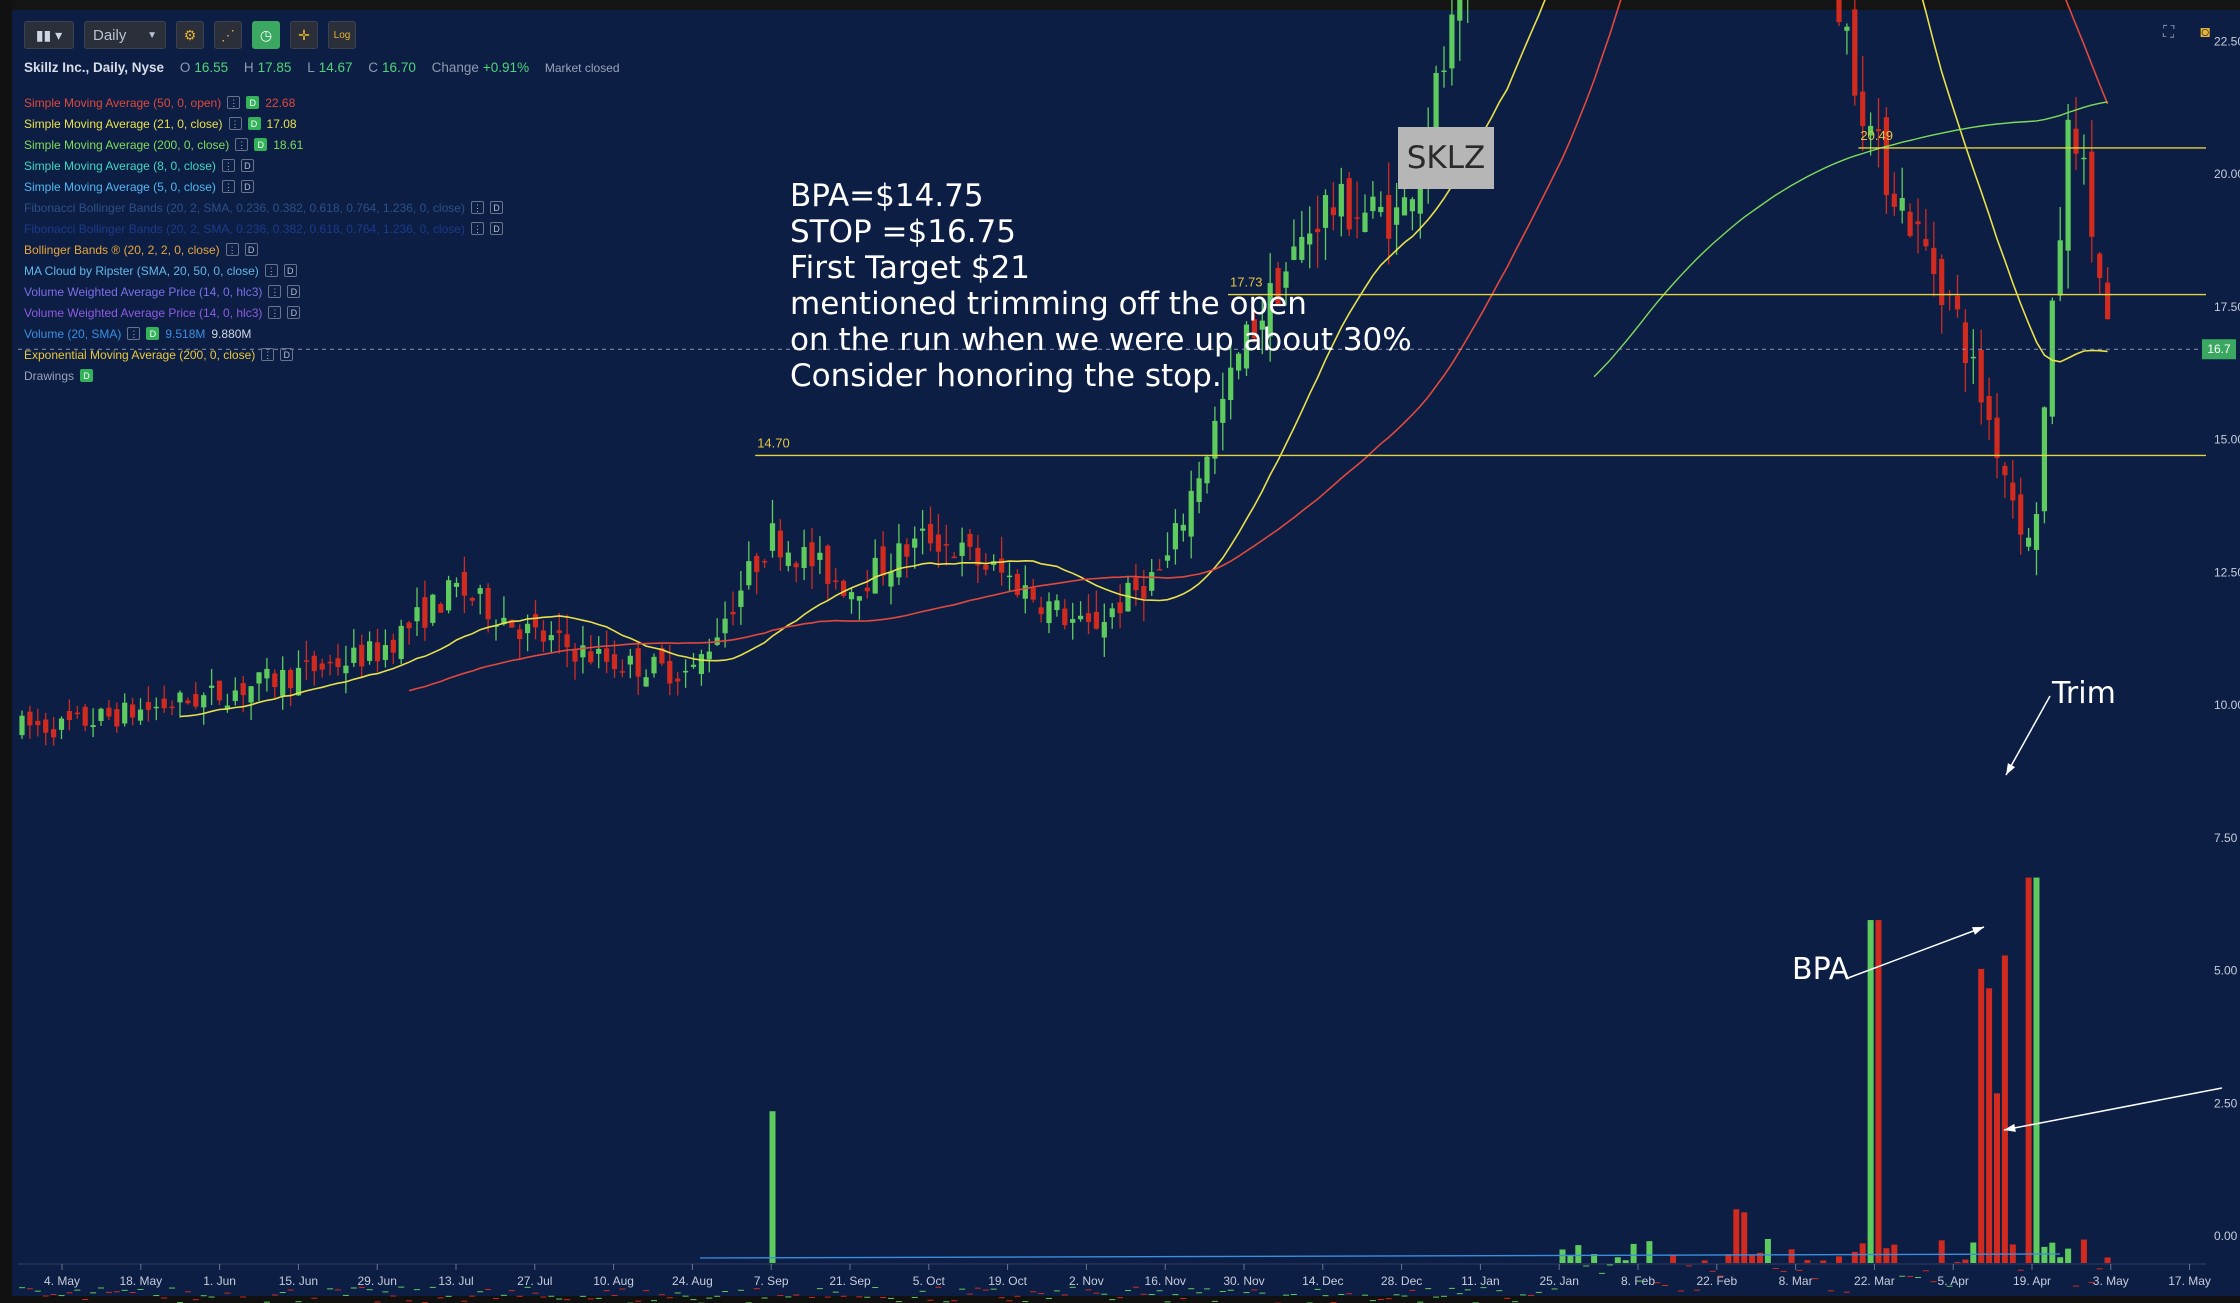  I want to click on legend-row: Simple Moving Average (5, 0, close) ⋮ D, so click(263, 186).